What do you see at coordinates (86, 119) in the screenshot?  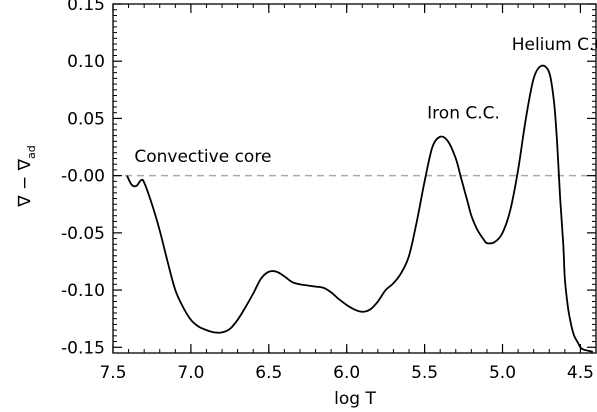 I see `y-tick-label: 0.05` at bounding box center [86, 119].